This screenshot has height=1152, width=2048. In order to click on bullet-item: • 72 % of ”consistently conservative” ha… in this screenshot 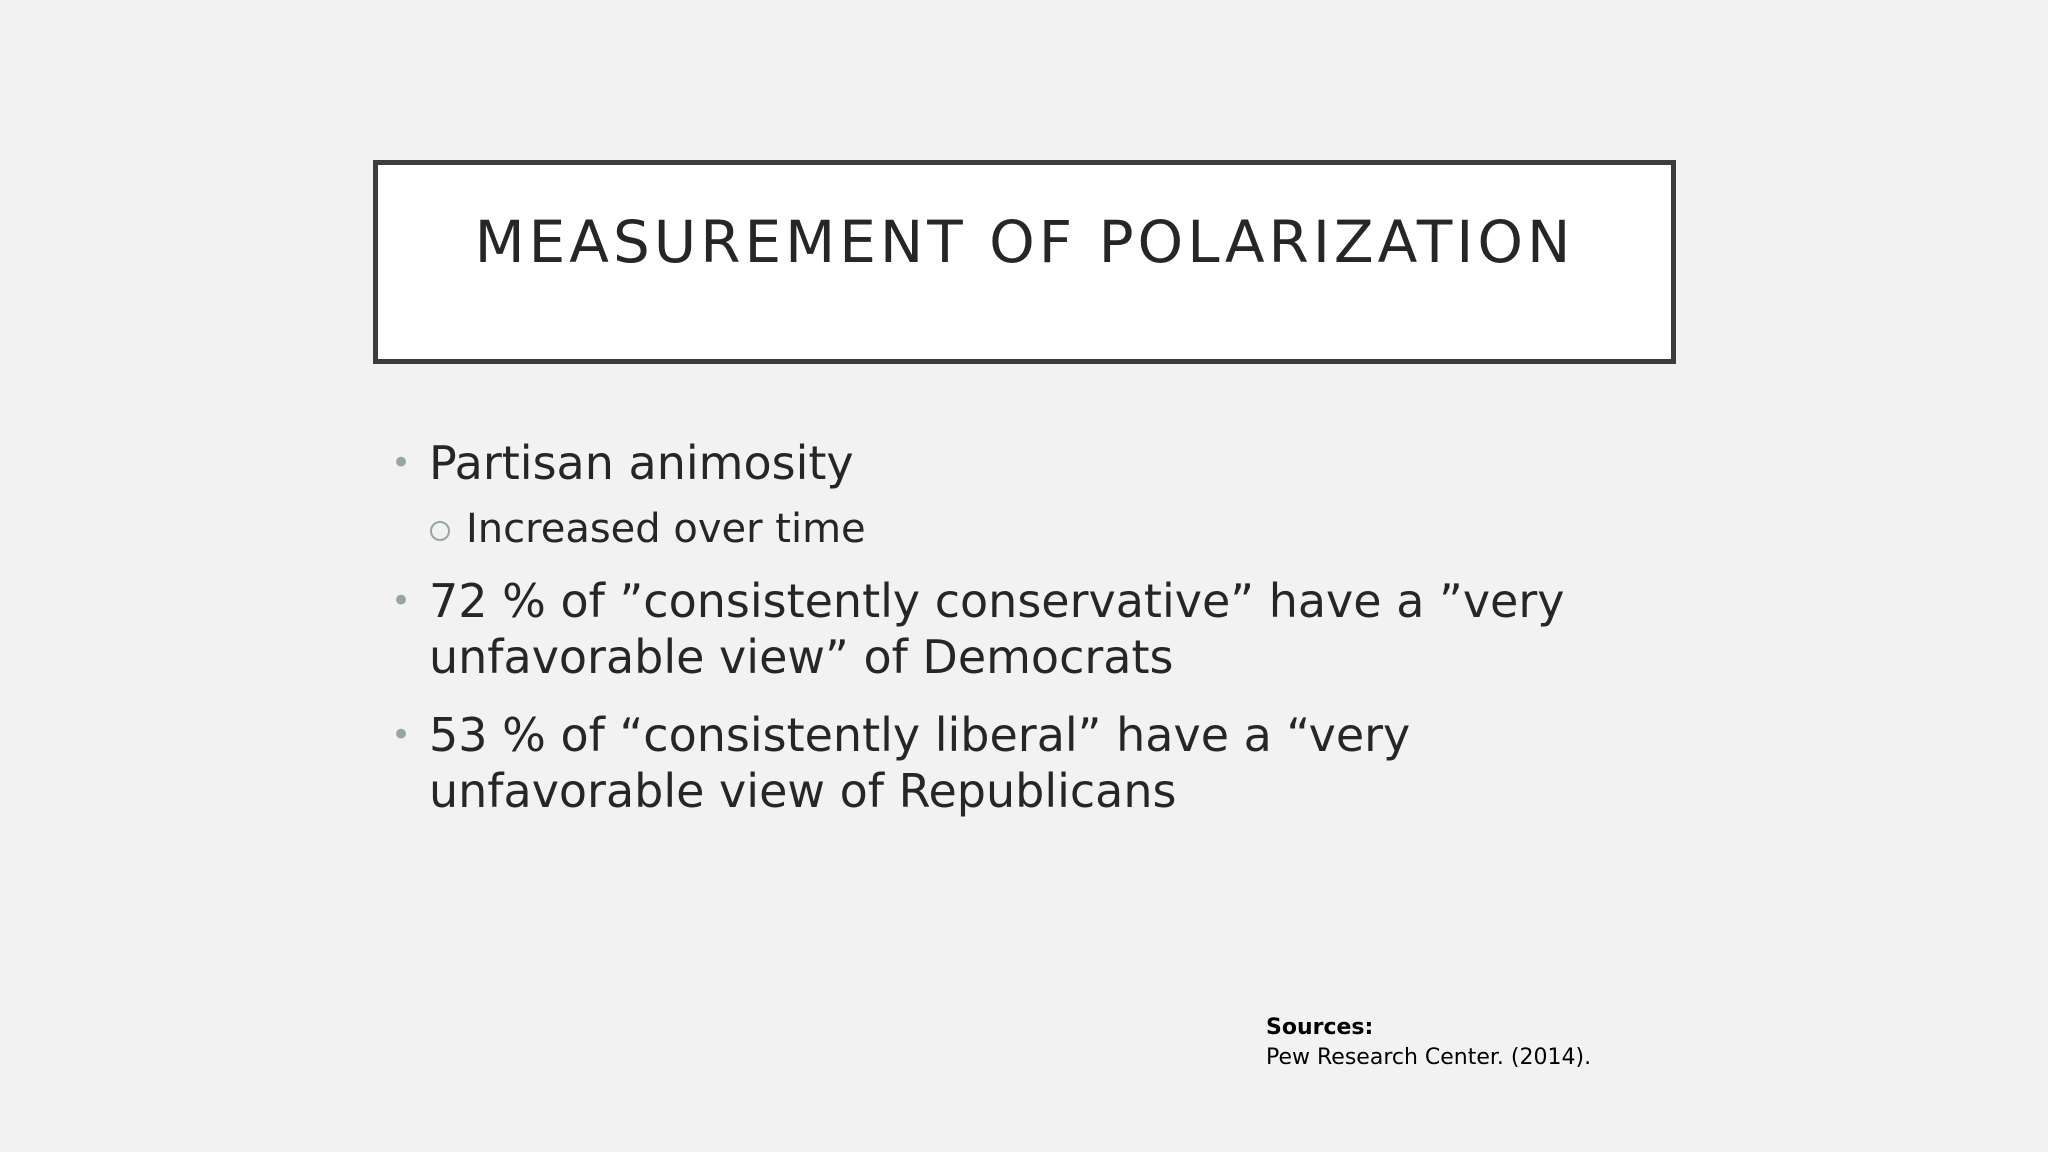, I will do `click(1035, 629)`.